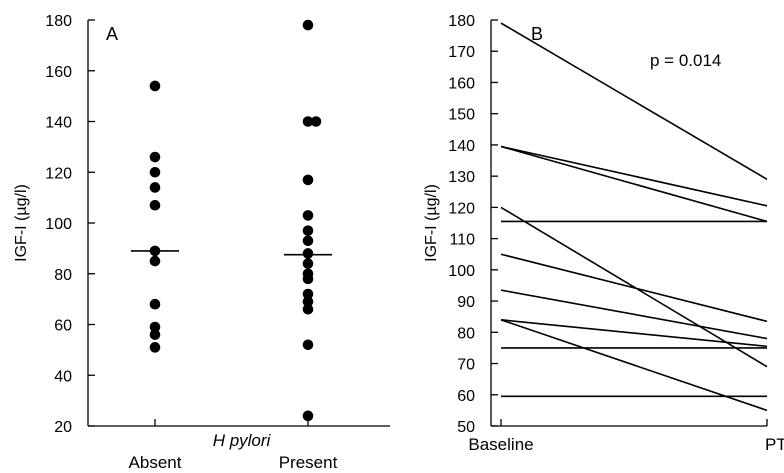 The width and height of the screenshot is (784, 473). Describe the element at coordinates (466, 427) in the screenshot. I see `y-tick-label: 50` at that location.